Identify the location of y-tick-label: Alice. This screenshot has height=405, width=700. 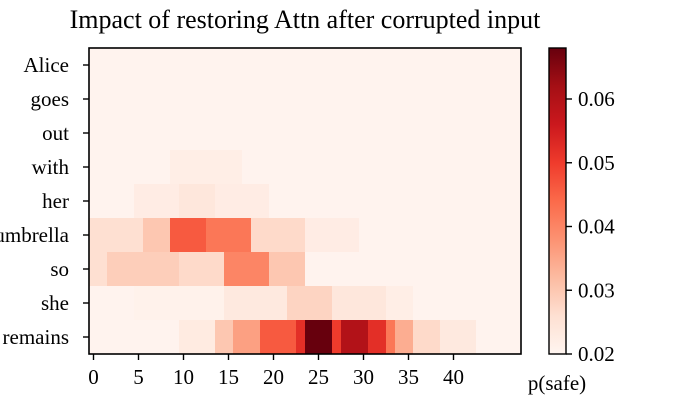
(46, 65).